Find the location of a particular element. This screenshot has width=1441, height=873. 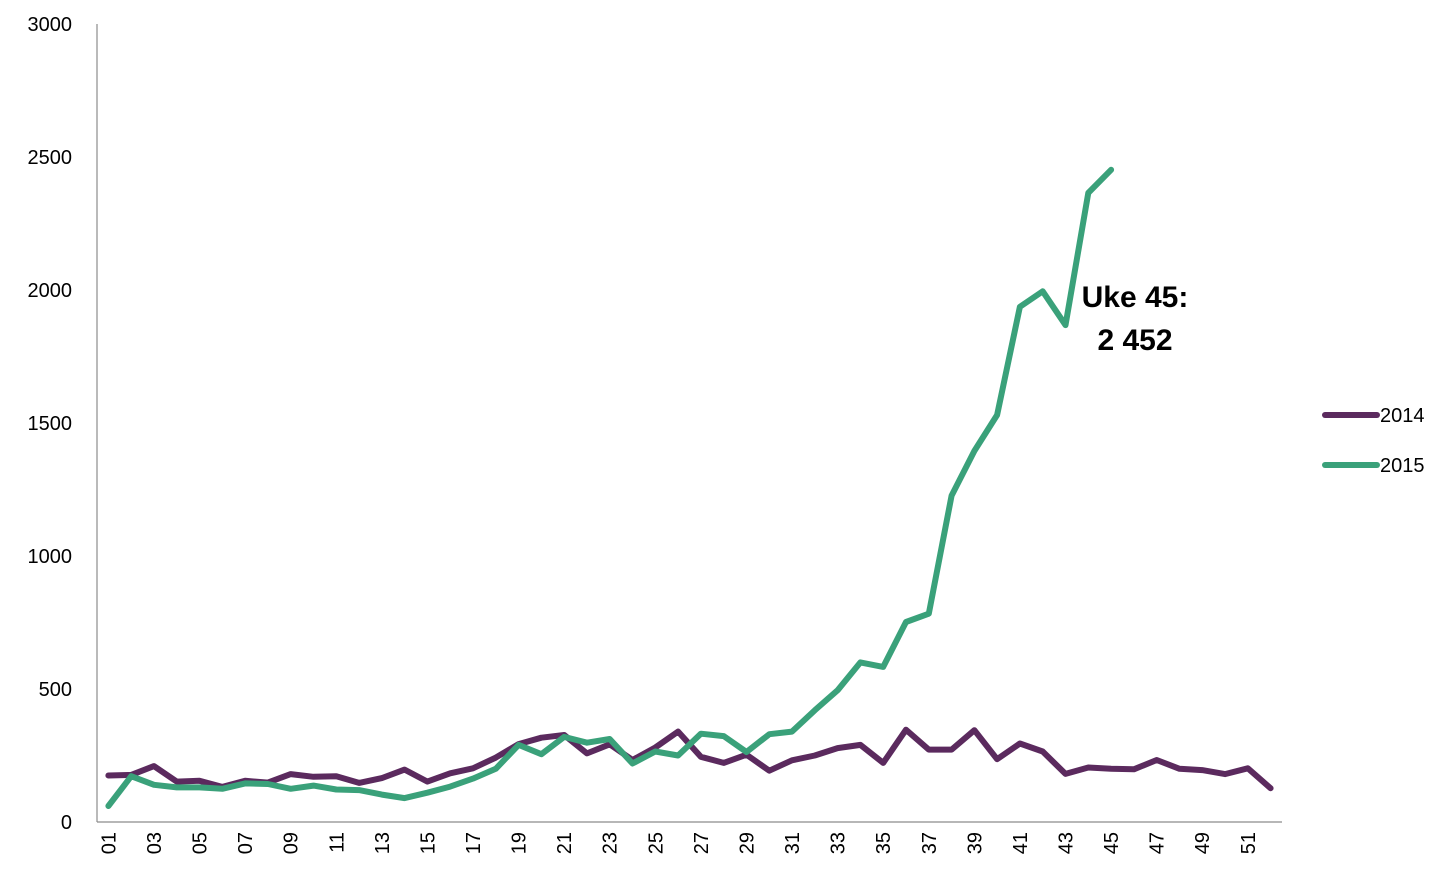

x-tick-label: 07 is located at coordinates (246, 843).